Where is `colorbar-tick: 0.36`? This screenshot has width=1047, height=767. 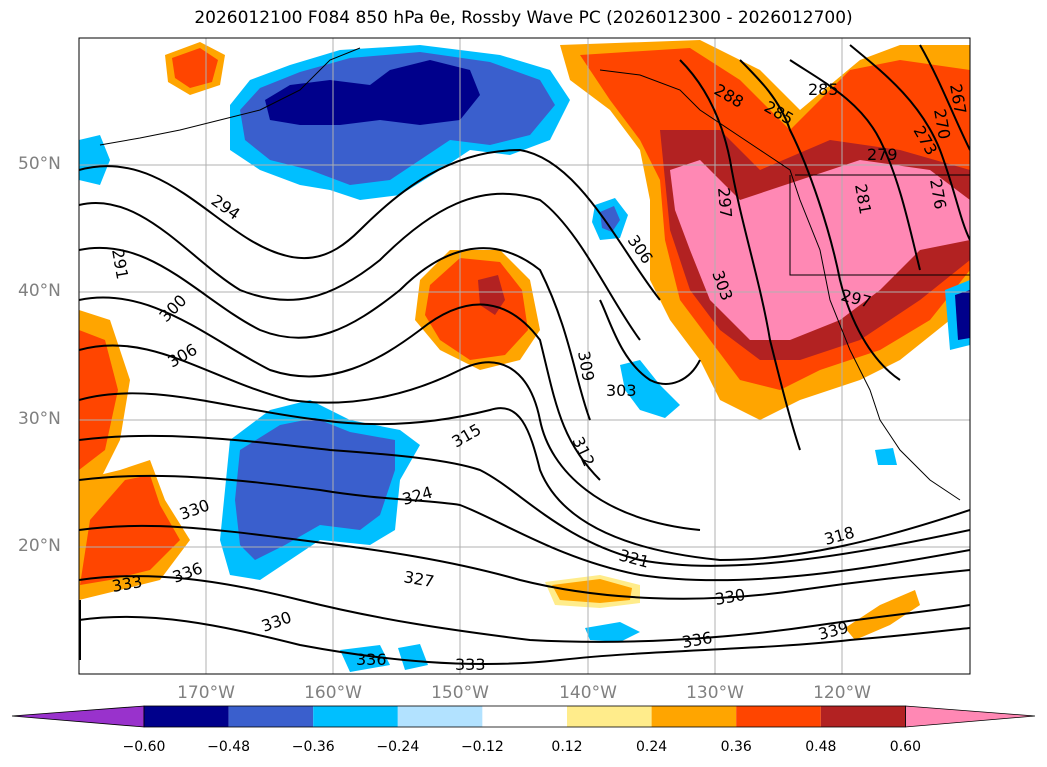 colorbar-tick: 0.36 is located at coordinates (736, 747).